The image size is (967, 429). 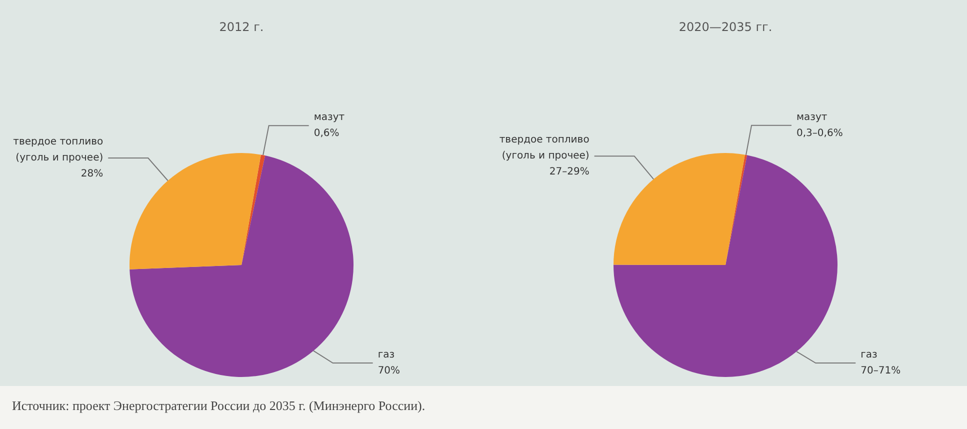 What do you see at coordinates (880, 371) in the screenshot?
I see `data-label: 70–71%` at bounding box center [880, 371].